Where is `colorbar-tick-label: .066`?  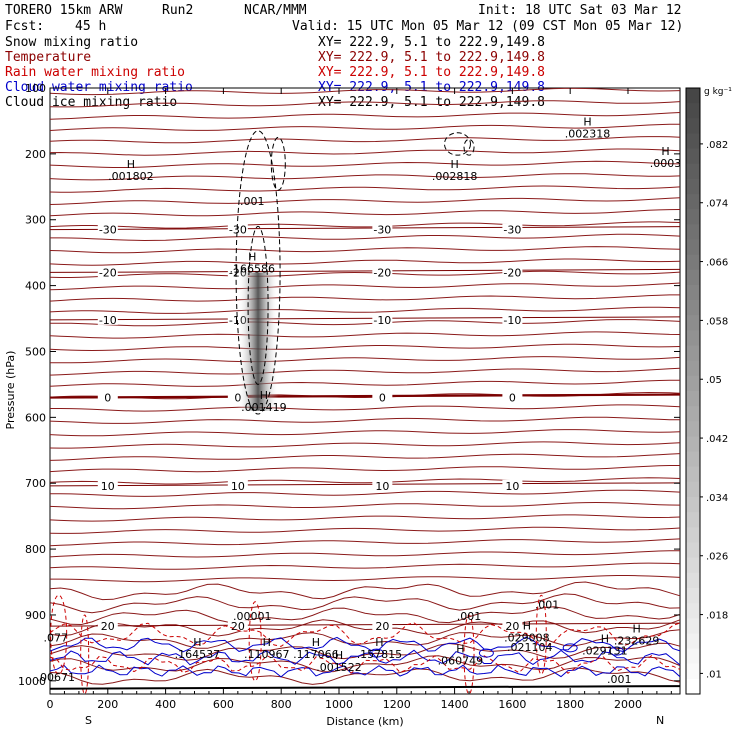 colorbar-tick-label: .066 is located at coordinates (717, 263).